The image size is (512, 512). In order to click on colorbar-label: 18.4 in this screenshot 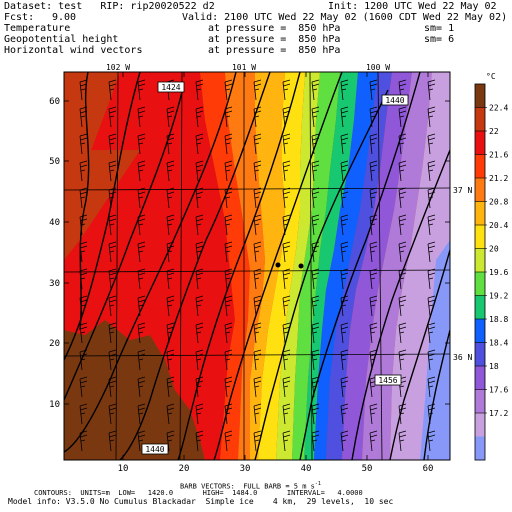, I will do `click(498, 343)`.